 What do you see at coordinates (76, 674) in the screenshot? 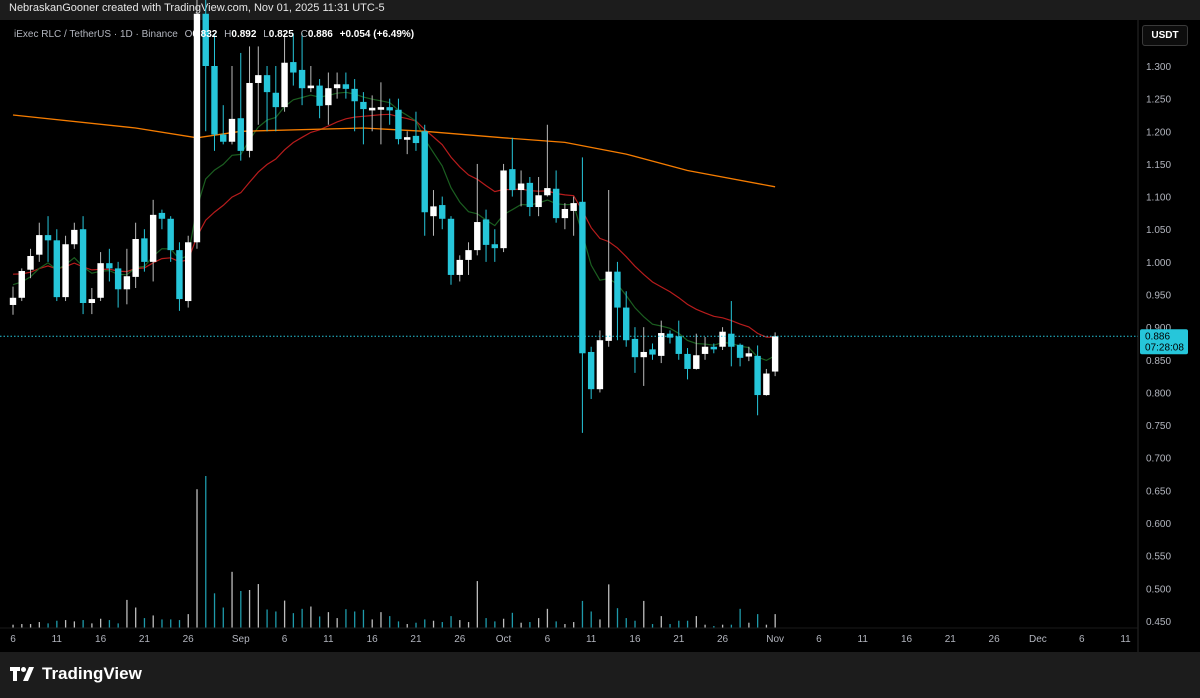
I see `tradingview-logo: TradingView` at bounding box center [76, 674].